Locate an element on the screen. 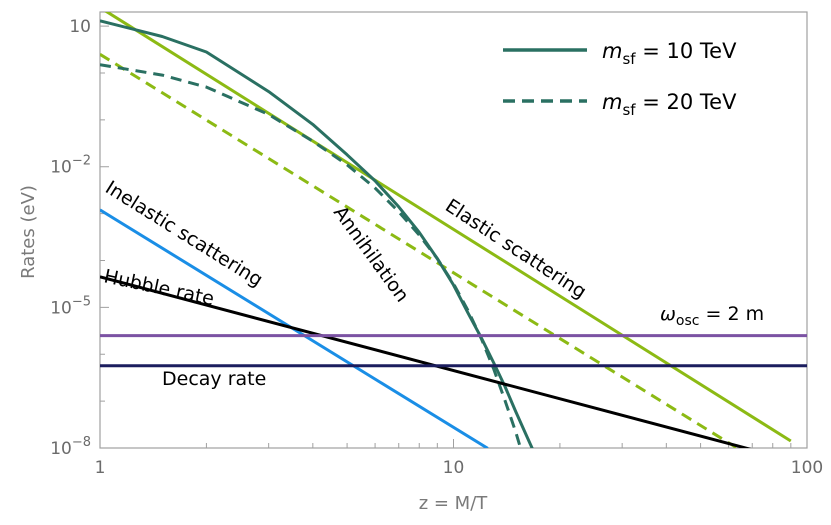 The height and width of the screenshot is (525, 831). annotation-omega-osc: ωosc = 2 m is located at coordinates (712, 316).